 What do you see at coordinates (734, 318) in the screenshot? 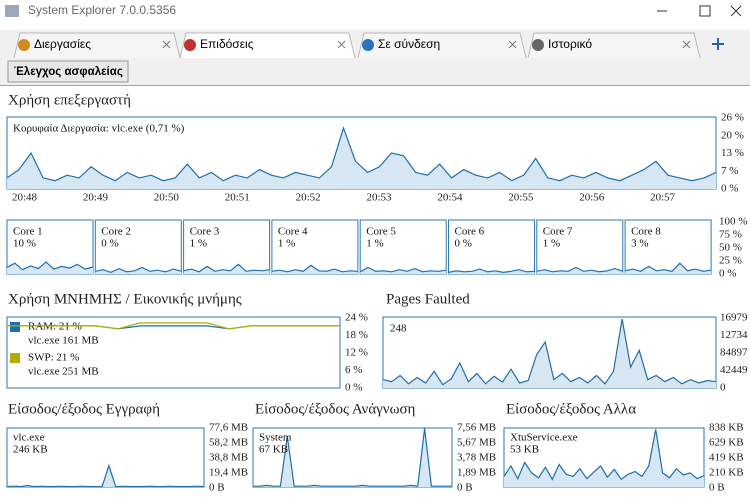
I see `y-axis-label: 16979` at bounding box center [734, 318].